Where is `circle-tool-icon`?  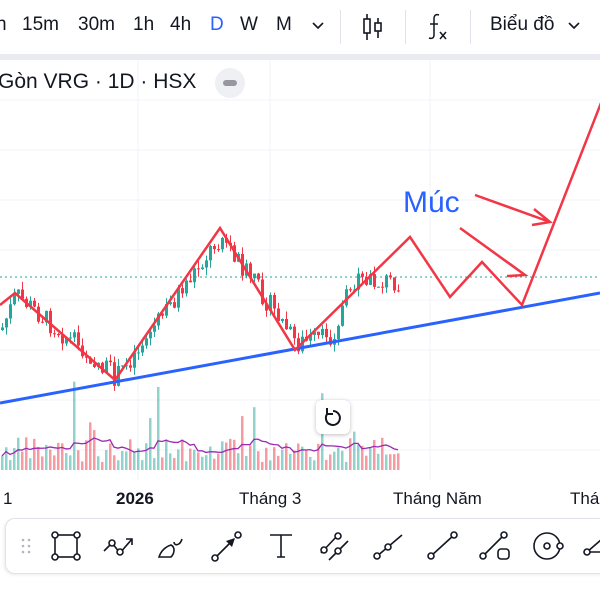 circle-tool-icon is located at coordinates (547, 546).